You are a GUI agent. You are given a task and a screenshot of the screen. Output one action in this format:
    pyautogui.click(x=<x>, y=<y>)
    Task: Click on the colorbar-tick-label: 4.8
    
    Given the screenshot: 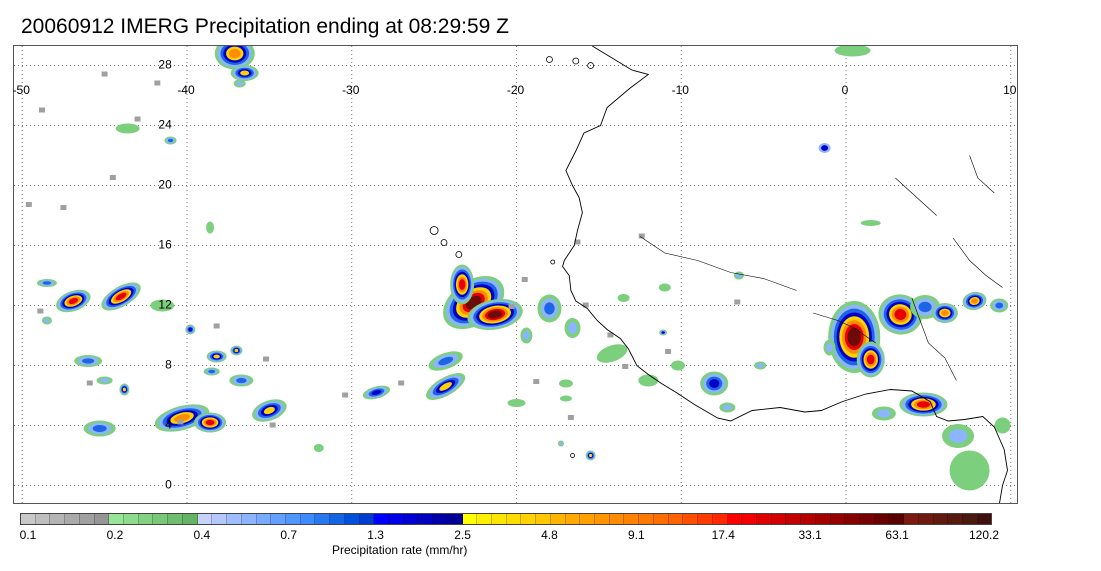 What is the action you would take?
    pyautogui.click(x=549, y=535)
    